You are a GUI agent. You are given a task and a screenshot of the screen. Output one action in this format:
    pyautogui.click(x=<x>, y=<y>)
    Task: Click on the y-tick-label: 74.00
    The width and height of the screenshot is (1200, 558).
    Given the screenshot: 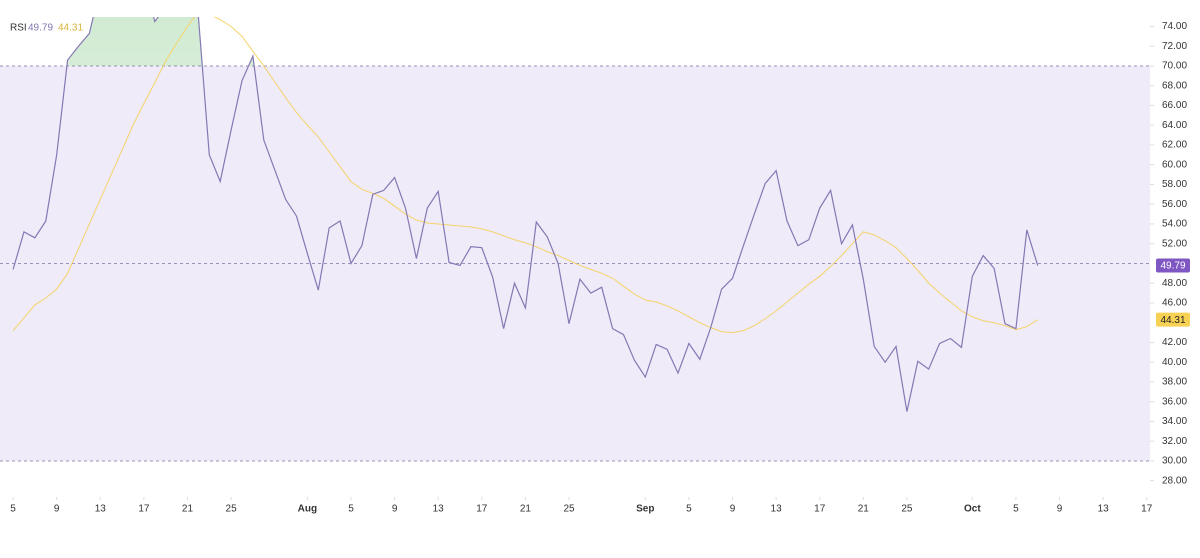 What is the action you would take?
    pyautogui.click(x=1174, y=26)
    